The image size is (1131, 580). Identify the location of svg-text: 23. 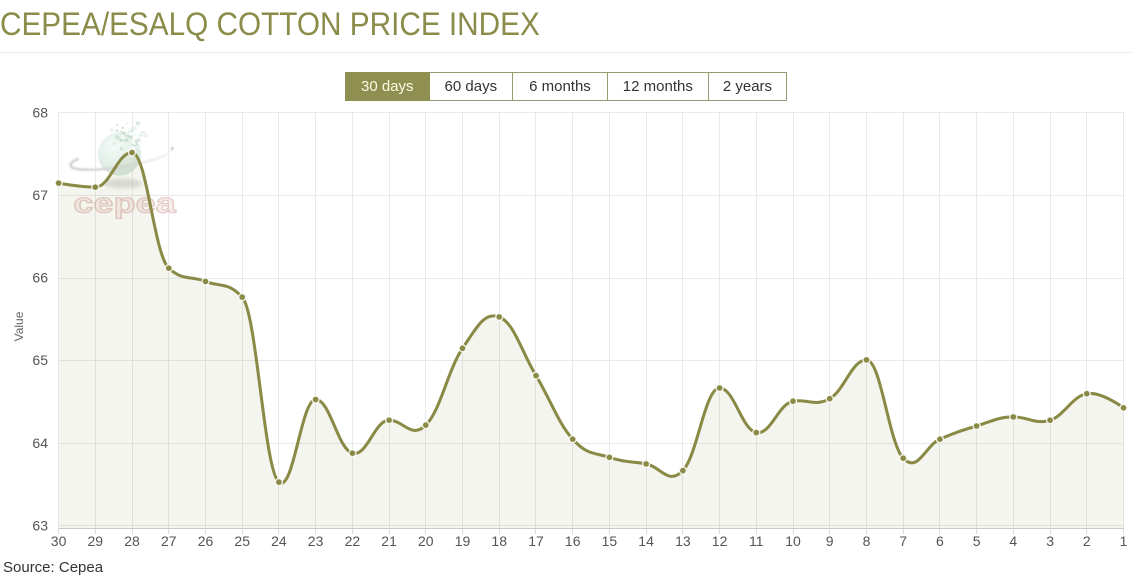
(316, 541).